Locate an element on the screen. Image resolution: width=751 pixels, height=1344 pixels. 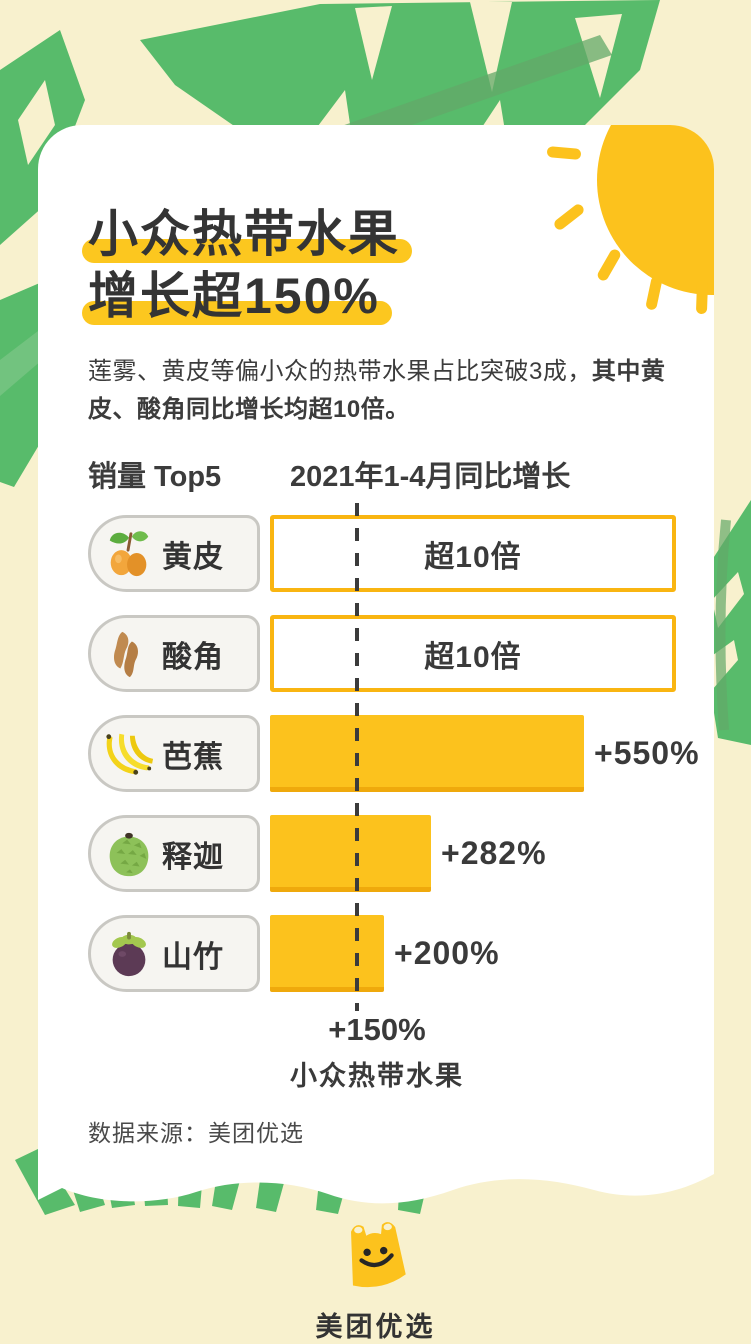
mangosteen-icon is located at coordinates (129, 954).